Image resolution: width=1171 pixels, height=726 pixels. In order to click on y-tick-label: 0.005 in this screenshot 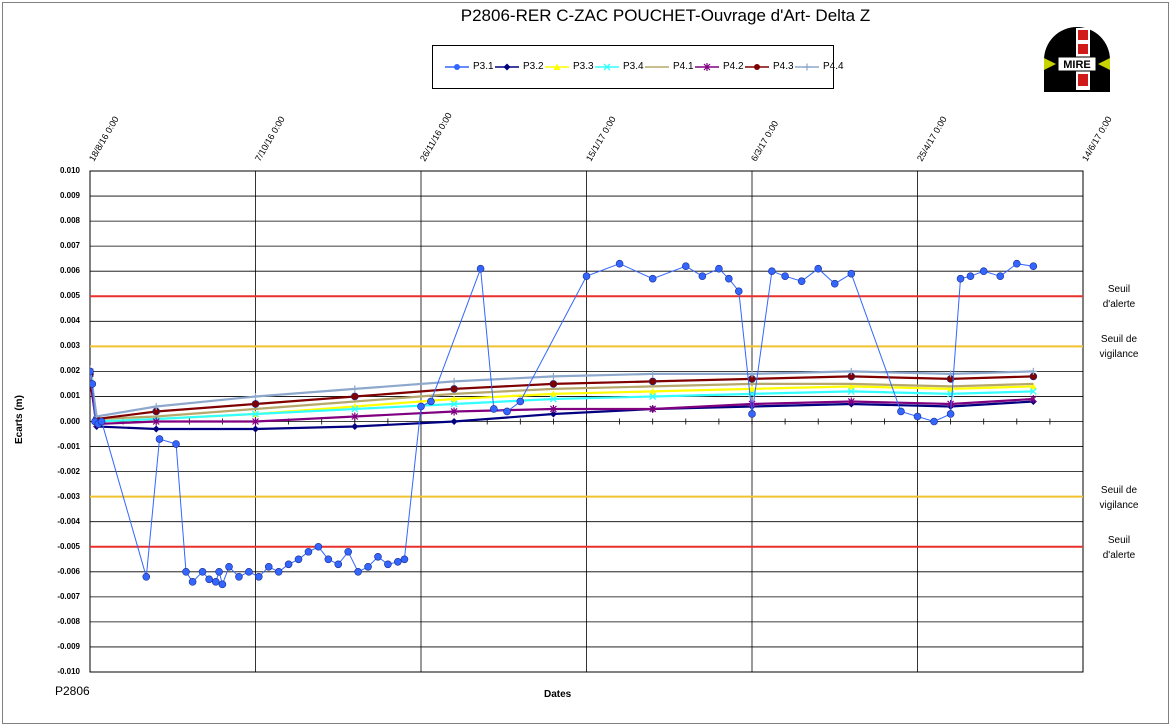, I will do `click(69, 296)`.